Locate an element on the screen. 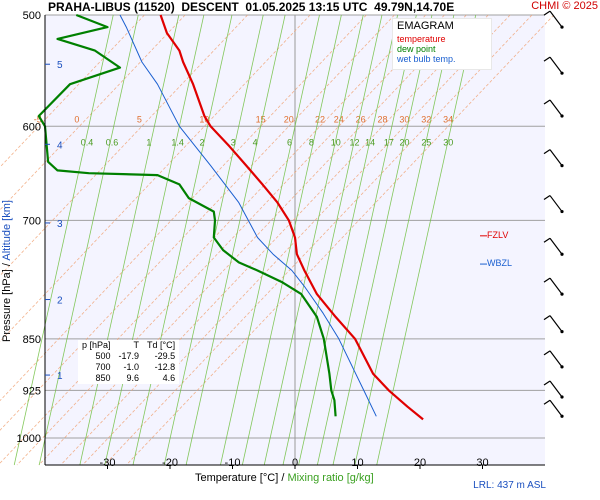 Image resolution: width=600 pixels, height=500 pixels. copyright: CHMI © 2025 is located at coordinates (564, 6).